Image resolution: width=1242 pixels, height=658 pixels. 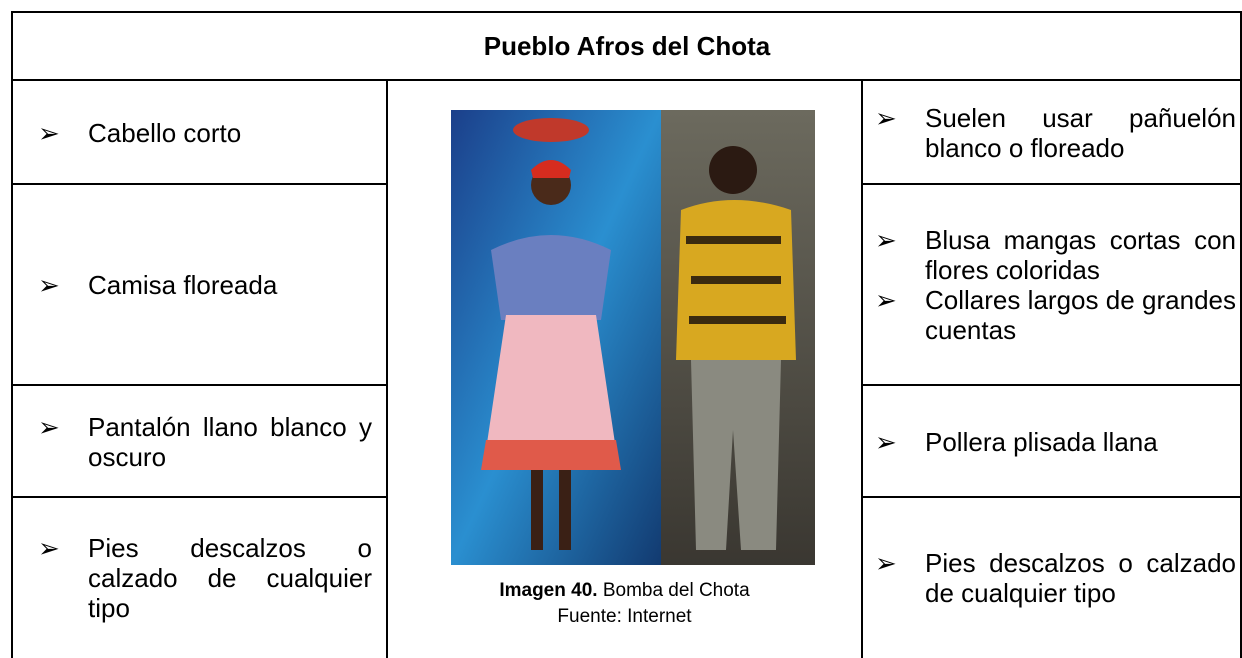 I want to click on list-item: Camisa floreada, so click(x=205, y=285).